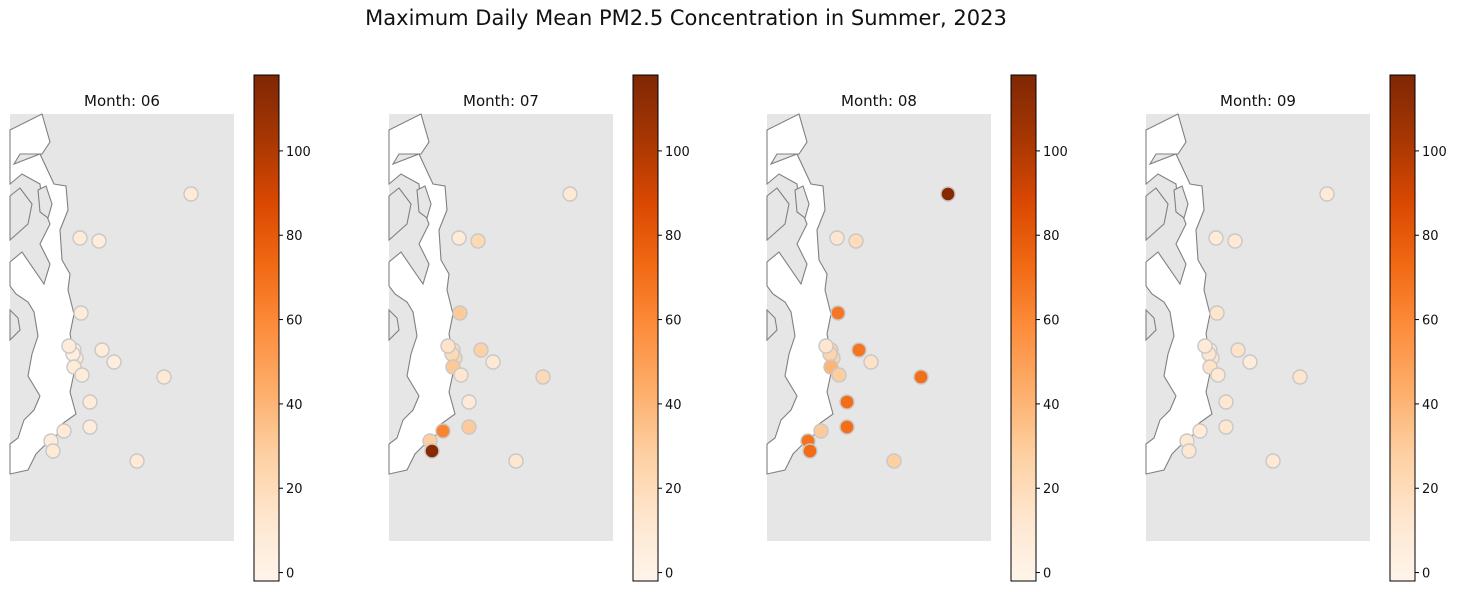 The width and height of the screenshot is (1461, 592). Describe the element at coordinates (879, 101) in the screenshot. I see `panel-title: Month: 08` at that location.